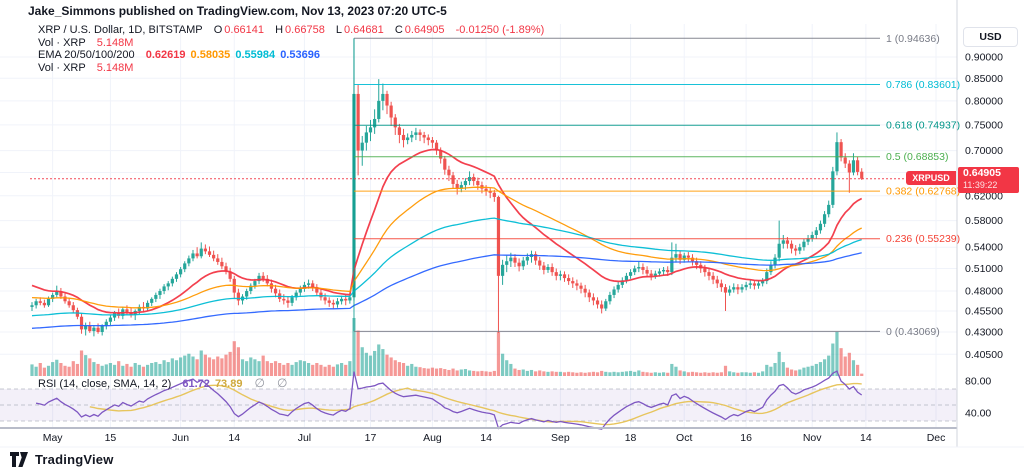  Describe the element at coordinates (165, 55) in the screenshot. I see `ema20-value: 0.62619` at that location.